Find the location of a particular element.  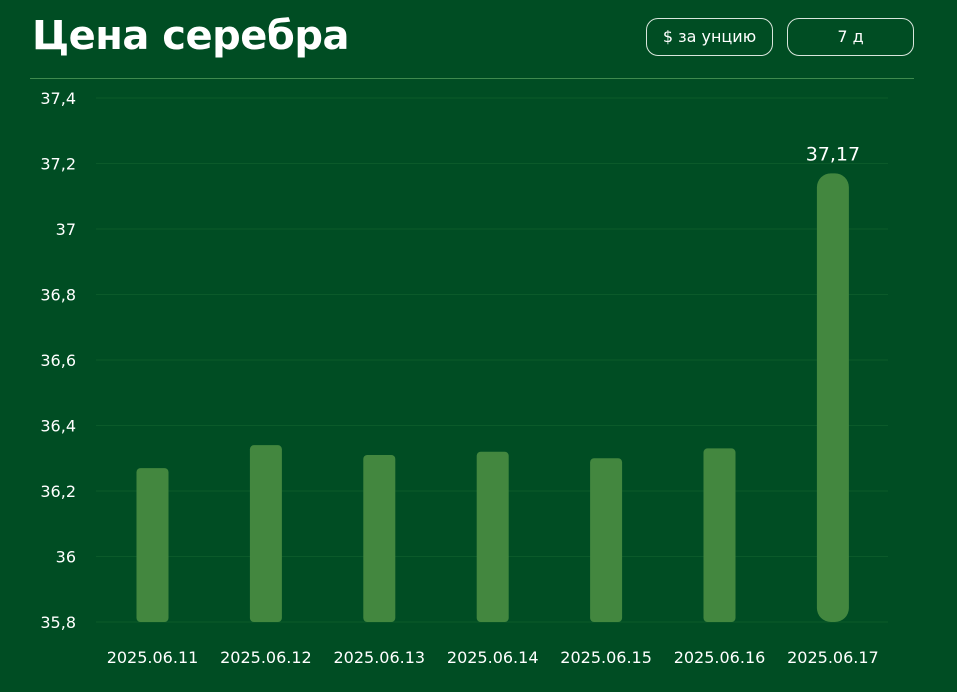

unit-selector-button: $ за унцию is located at coordinates (709, 37).